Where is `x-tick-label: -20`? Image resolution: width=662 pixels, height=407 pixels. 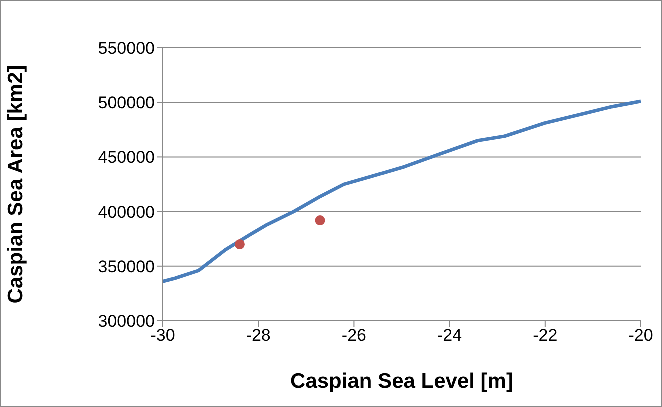
x-tick-label: -20 is located at coordinates (641, 336).